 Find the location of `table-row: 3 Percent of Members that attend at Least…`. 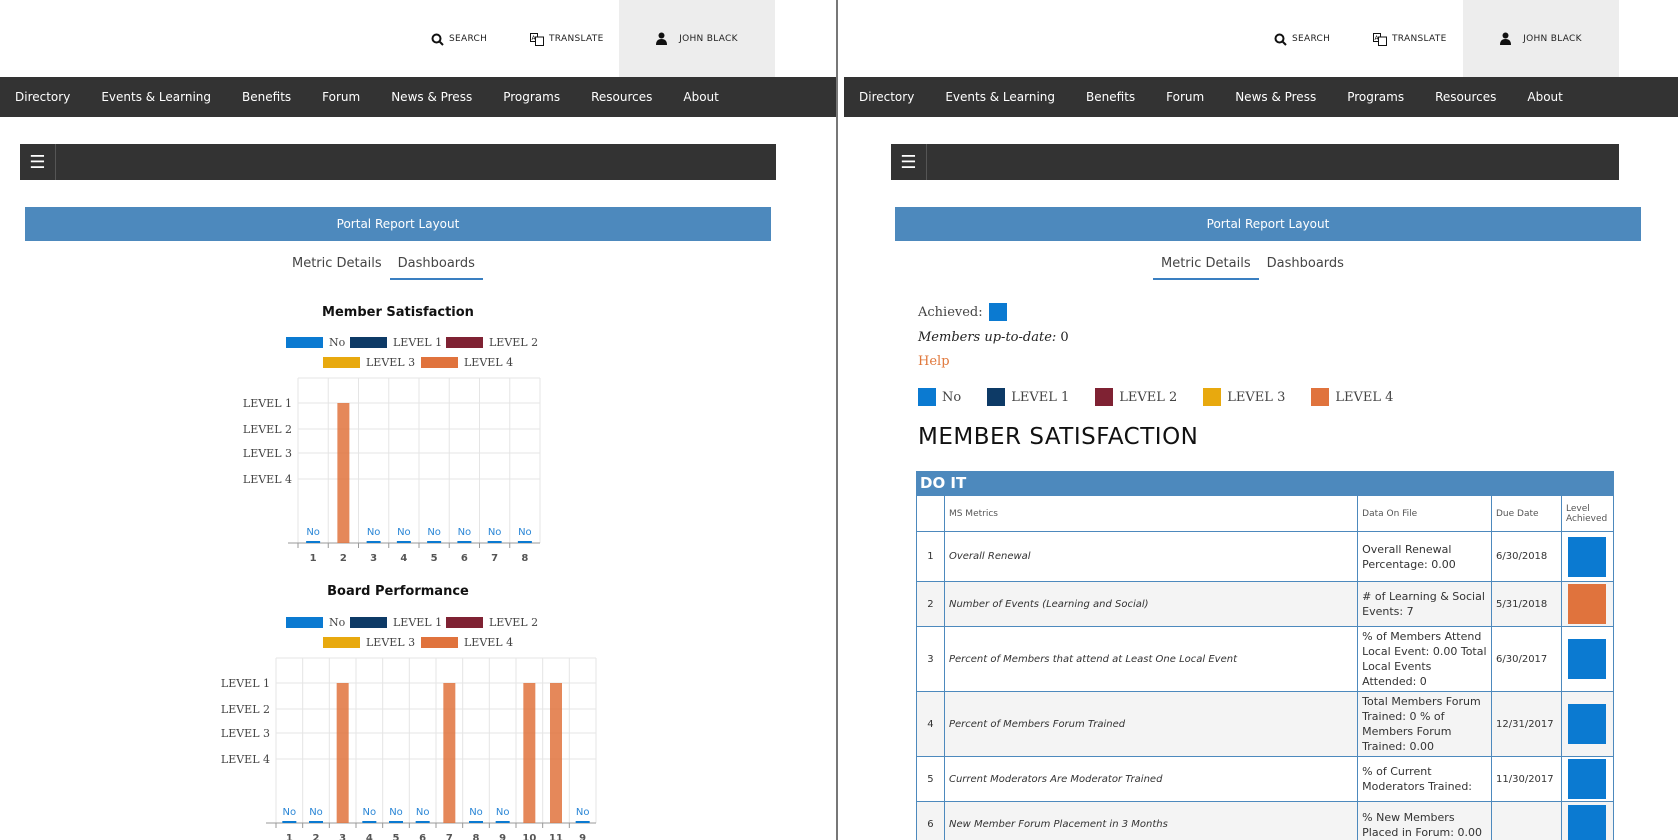

table-row: 3 Percent of Members that attend at Least… is located at coordinates (1265, 659).